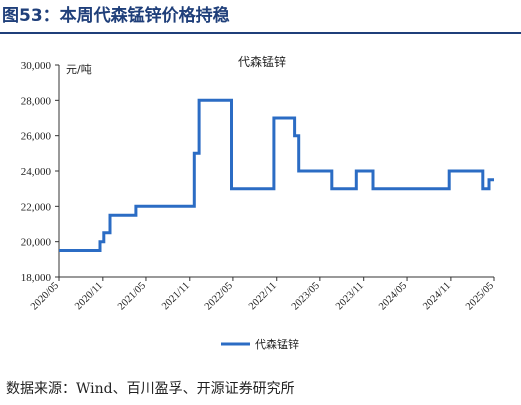 The height and width of the screenshot is (405, 521). What do you see at coordinates (132, 296) in the screenshot?
I see `x-tick-label: 2021/05` at bounding box center [132, 296].